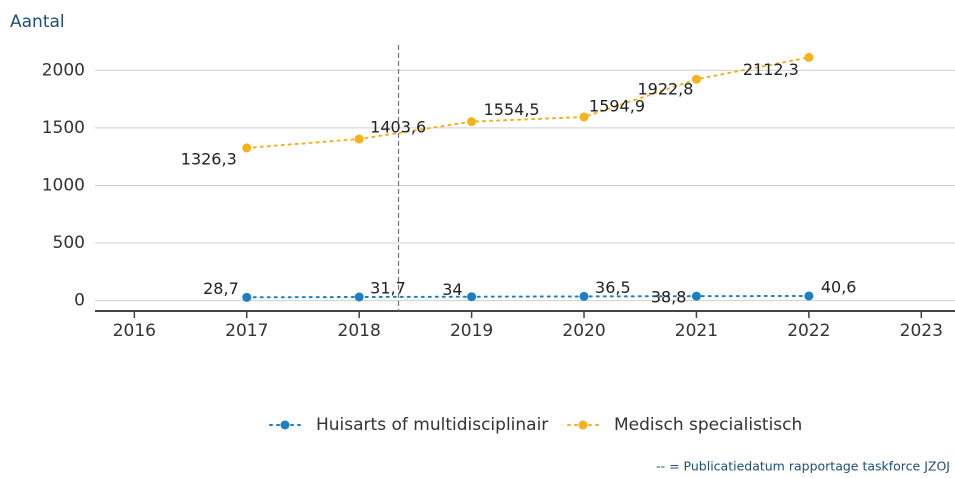  What do you see at coordinates (388, 287) in the screenshot?
I see `data-label: 31,7` at bounding box center [388, 287].